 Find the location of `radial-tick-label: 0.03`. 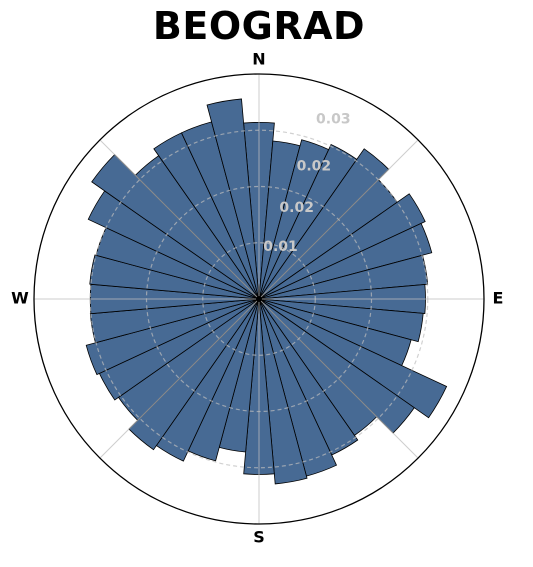

radial-tick-label: 0.03 is located at coordinates (333, 120).